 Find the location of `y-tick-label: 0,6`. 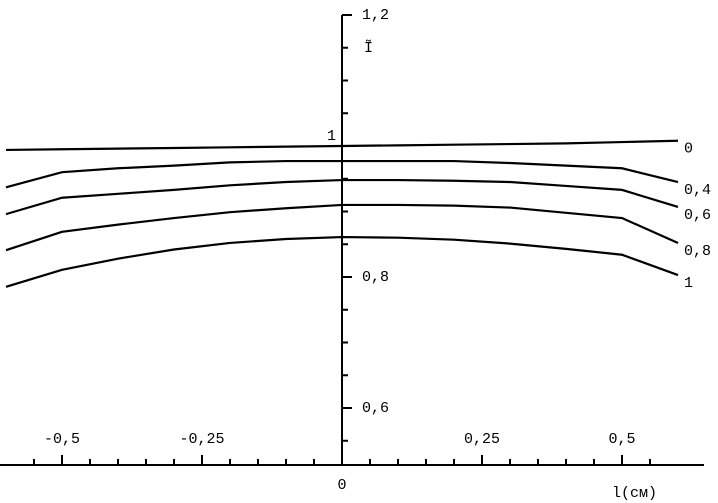

y-tick-label: 0,6 is located at coordinates (375, 408).